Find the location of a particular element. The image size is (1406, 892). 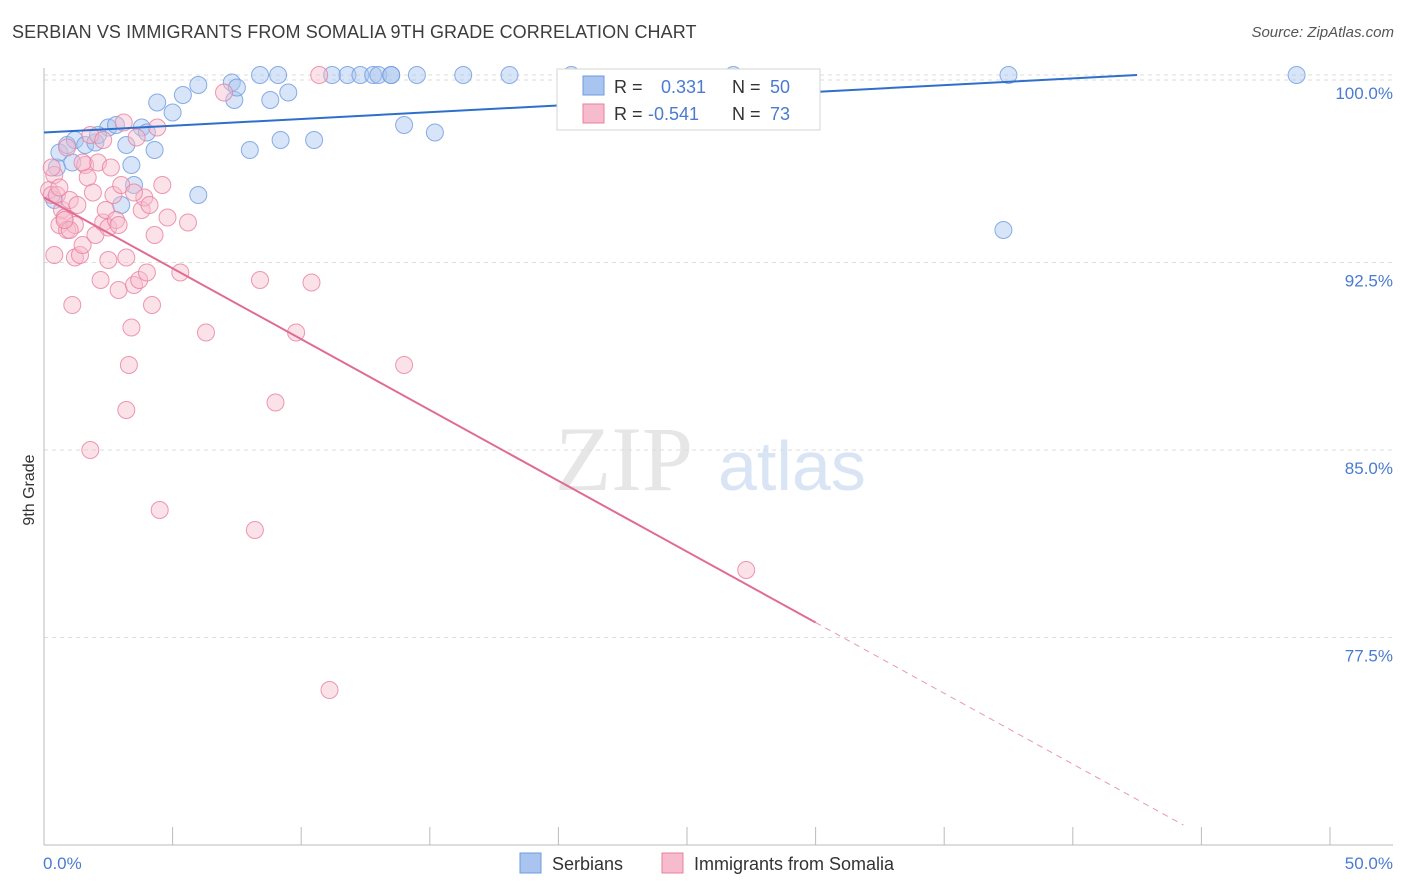

y-tick-label: 85.0% is located at coordinates (1369, 468).